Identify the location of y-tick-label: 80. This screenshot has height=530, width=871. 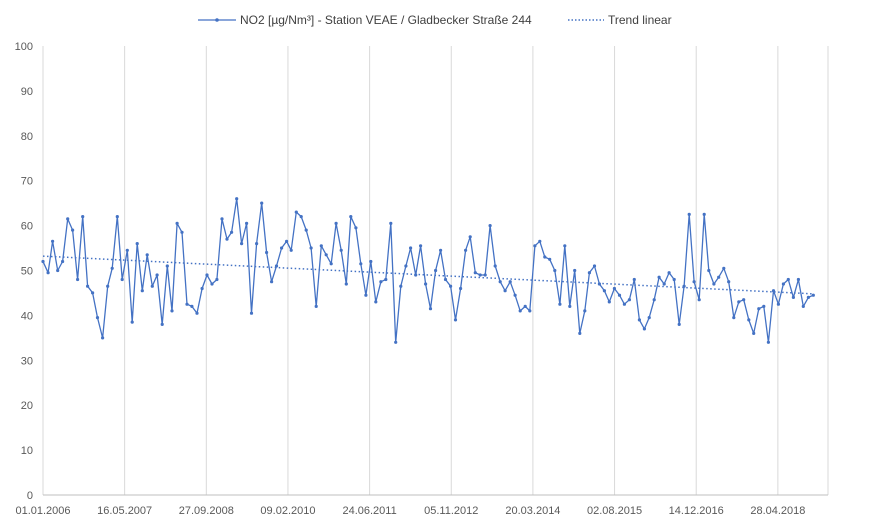
(27, 137).